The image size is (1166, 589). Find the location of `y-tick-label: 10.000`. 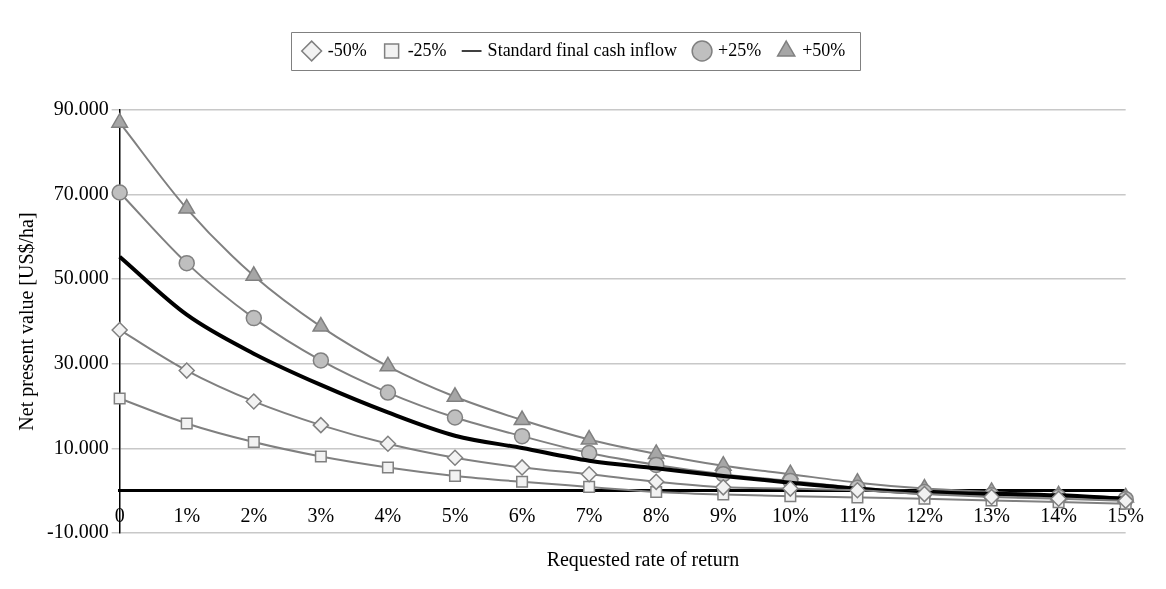

y-tick-label: 10.000 is located at coordinates (81, 446).